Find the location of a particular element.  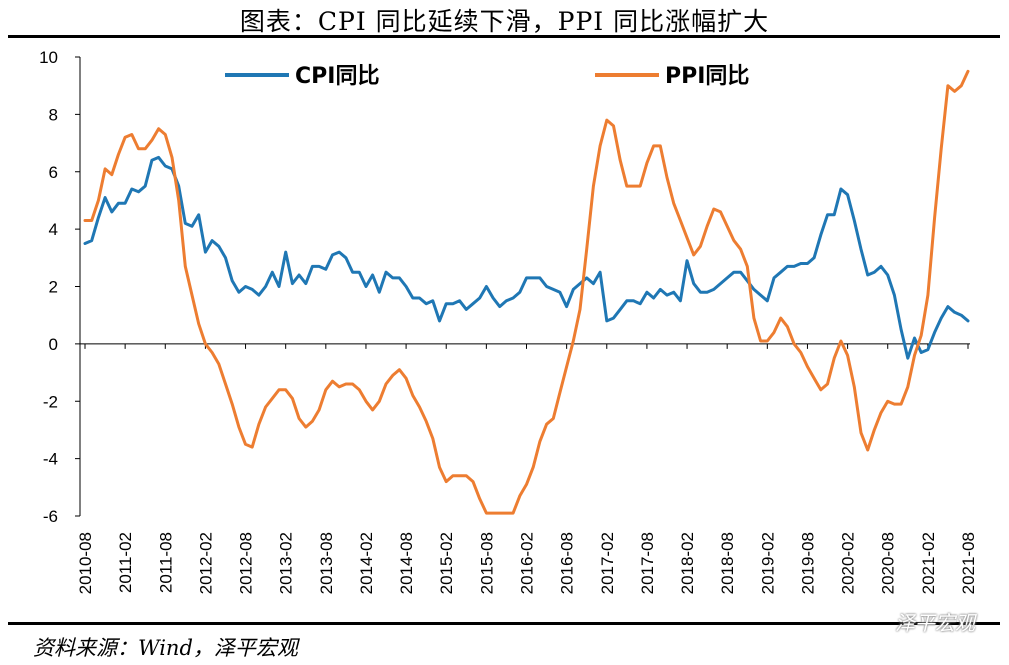

x-tick-label: 2014-02 is located at coordinates (366, 563).